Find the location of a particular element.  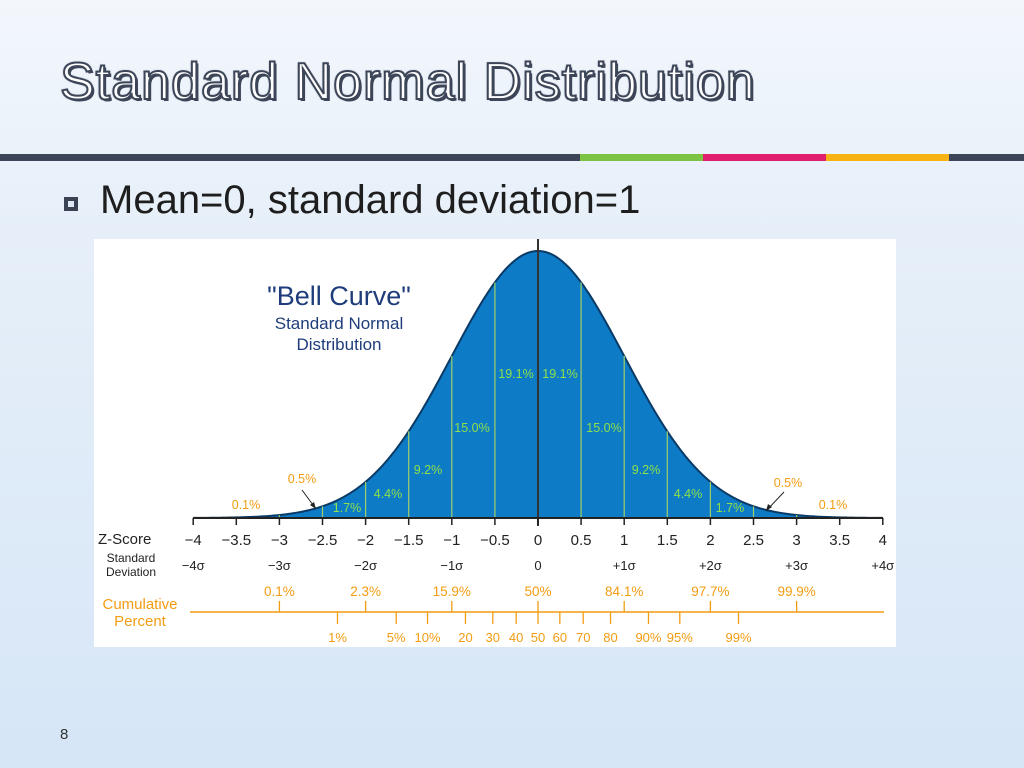

z-tick-label: 1.5 is located at coordinates (667, 540).